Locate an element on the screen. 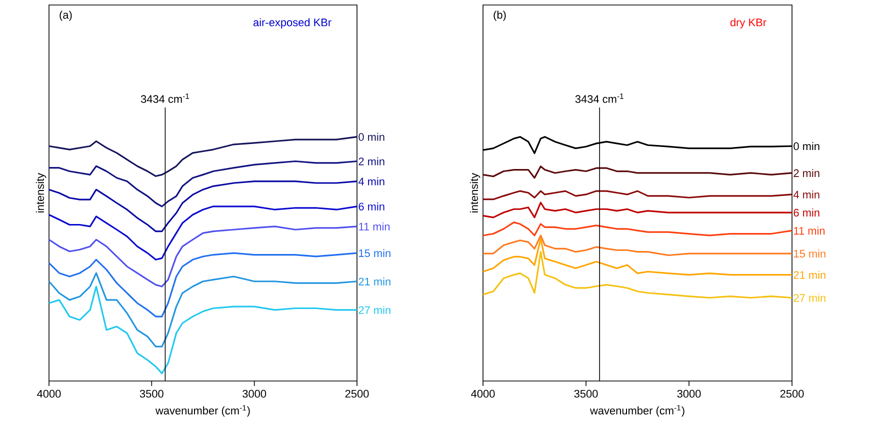  text: (a) is located at coordinates (66, 15).